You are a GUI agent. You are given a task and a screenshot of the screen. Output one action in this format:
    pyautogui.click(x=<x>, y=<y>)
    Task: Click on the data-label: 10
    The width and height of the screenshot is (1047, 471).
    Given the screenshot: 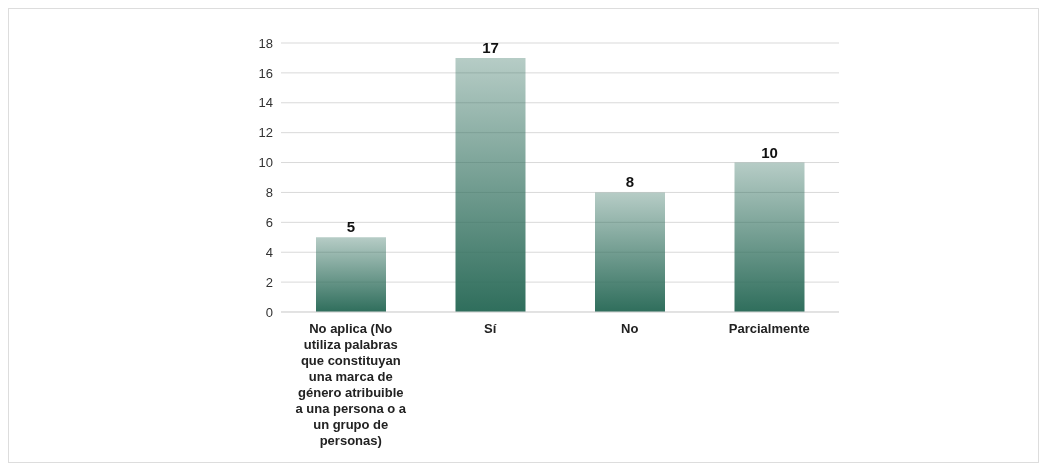 What is the action you would take?
    pyautogui.click(x=769, y=152)
    